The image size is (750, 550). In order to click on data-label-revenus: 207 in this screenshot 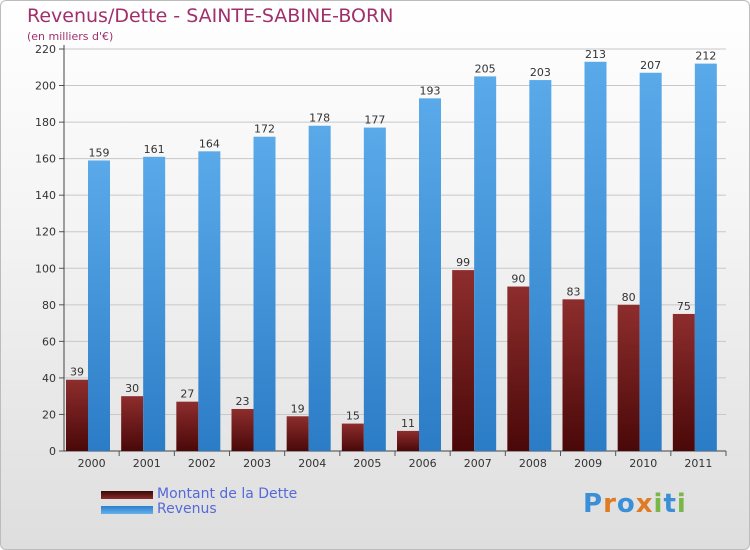, I will do `click(650, 65)`.